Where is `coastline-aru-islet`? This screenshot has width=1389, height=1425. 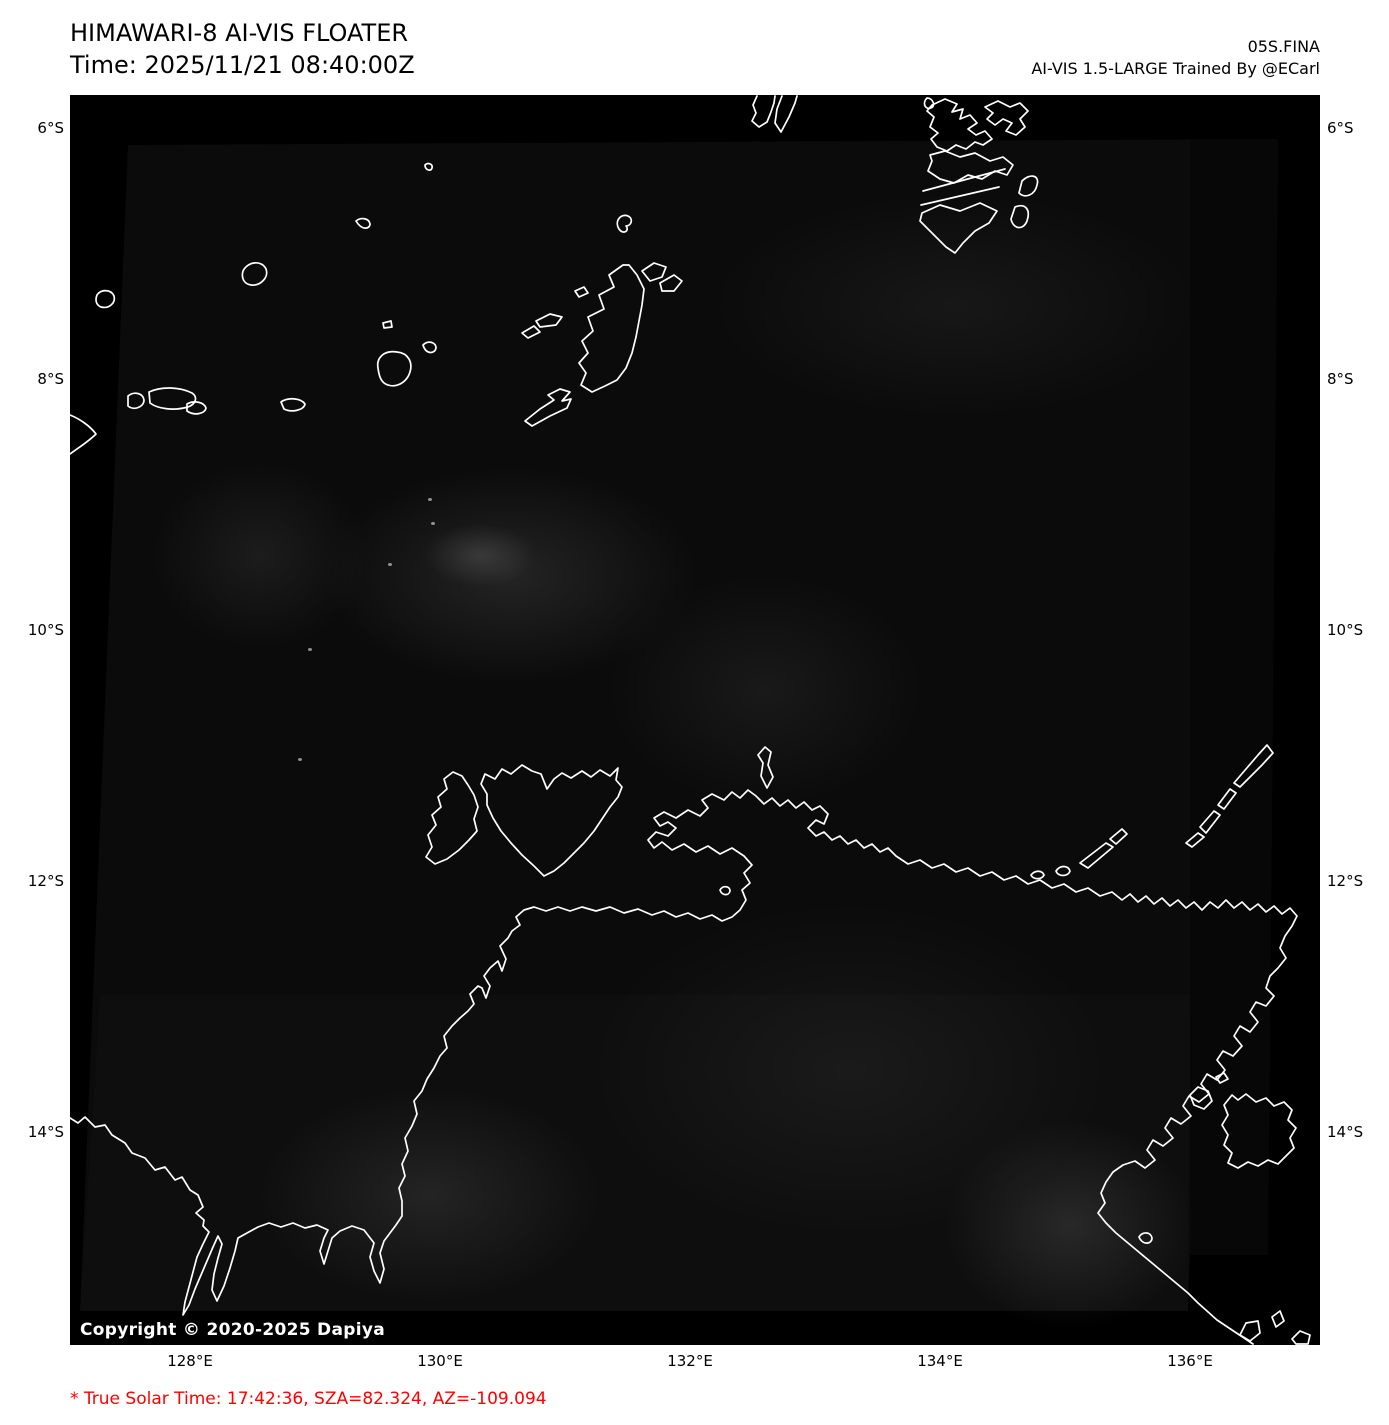
coastline-aru-islet is located at coordinates (929, 103).